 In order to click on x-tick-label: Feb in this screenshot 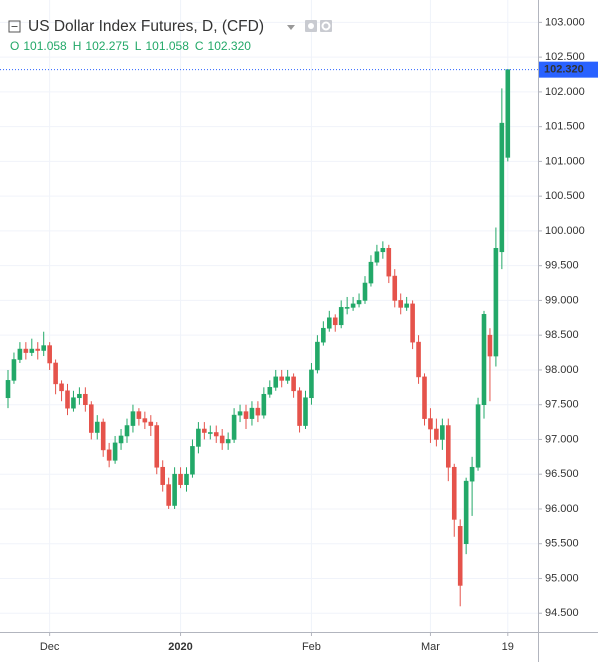, I will do `click(311, 647)`.